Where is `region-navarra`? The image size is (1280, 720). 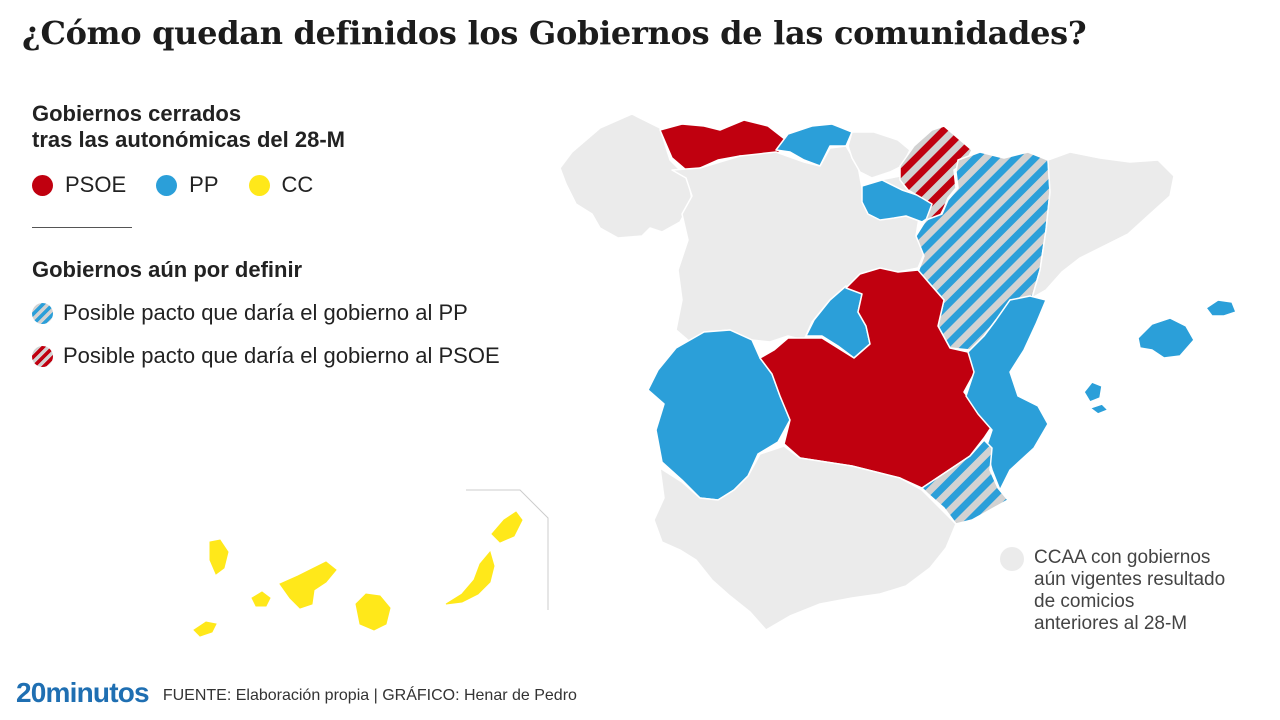 region-navarra is located at coordinates (936, 173).